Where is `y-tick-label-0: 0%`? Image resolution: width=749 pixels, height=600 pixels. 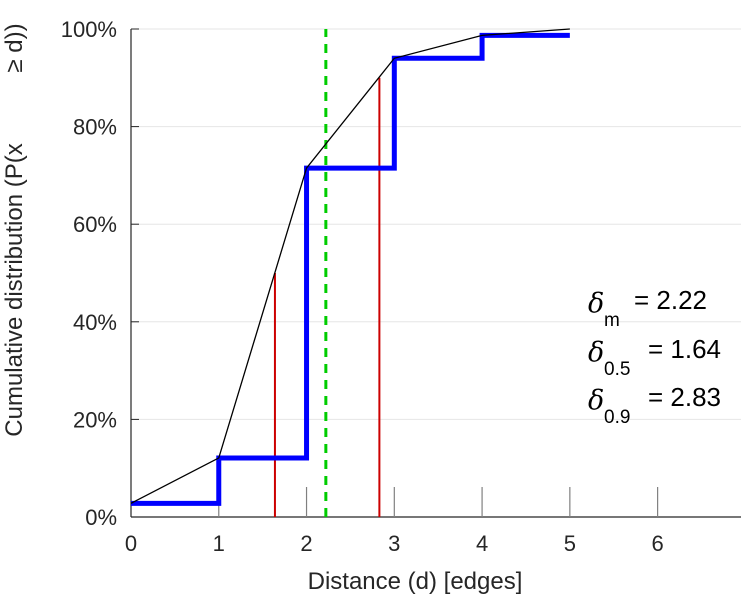 y-tick-label-0: 0% is located at coordinates (101, 517).